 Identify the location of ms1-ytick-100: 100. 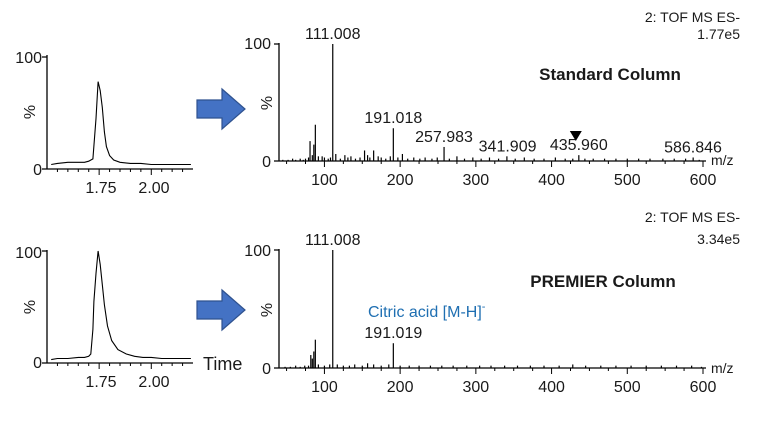
(257, 44).